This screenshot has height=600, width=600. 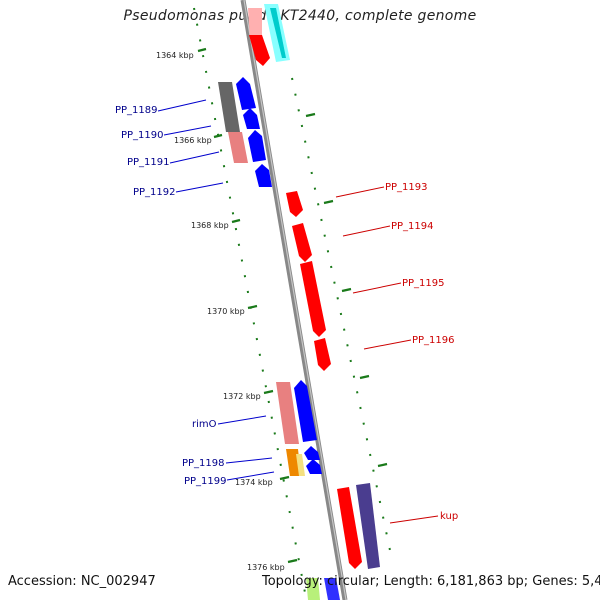 What do you see at coordinates (449, 516) in the screenshot?
I see `gene-label: kup` at bounding box center [449, 516].